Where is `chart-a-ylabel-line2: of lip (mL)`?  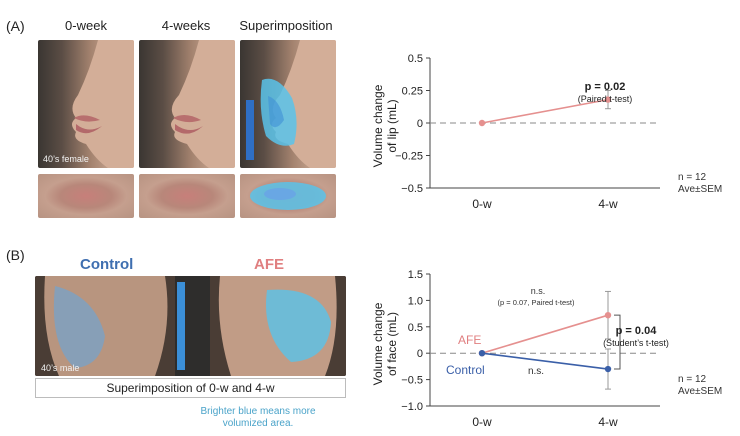 chart-a-ylabel-line2: of lip (mL) is located at coordinates (392, 125).